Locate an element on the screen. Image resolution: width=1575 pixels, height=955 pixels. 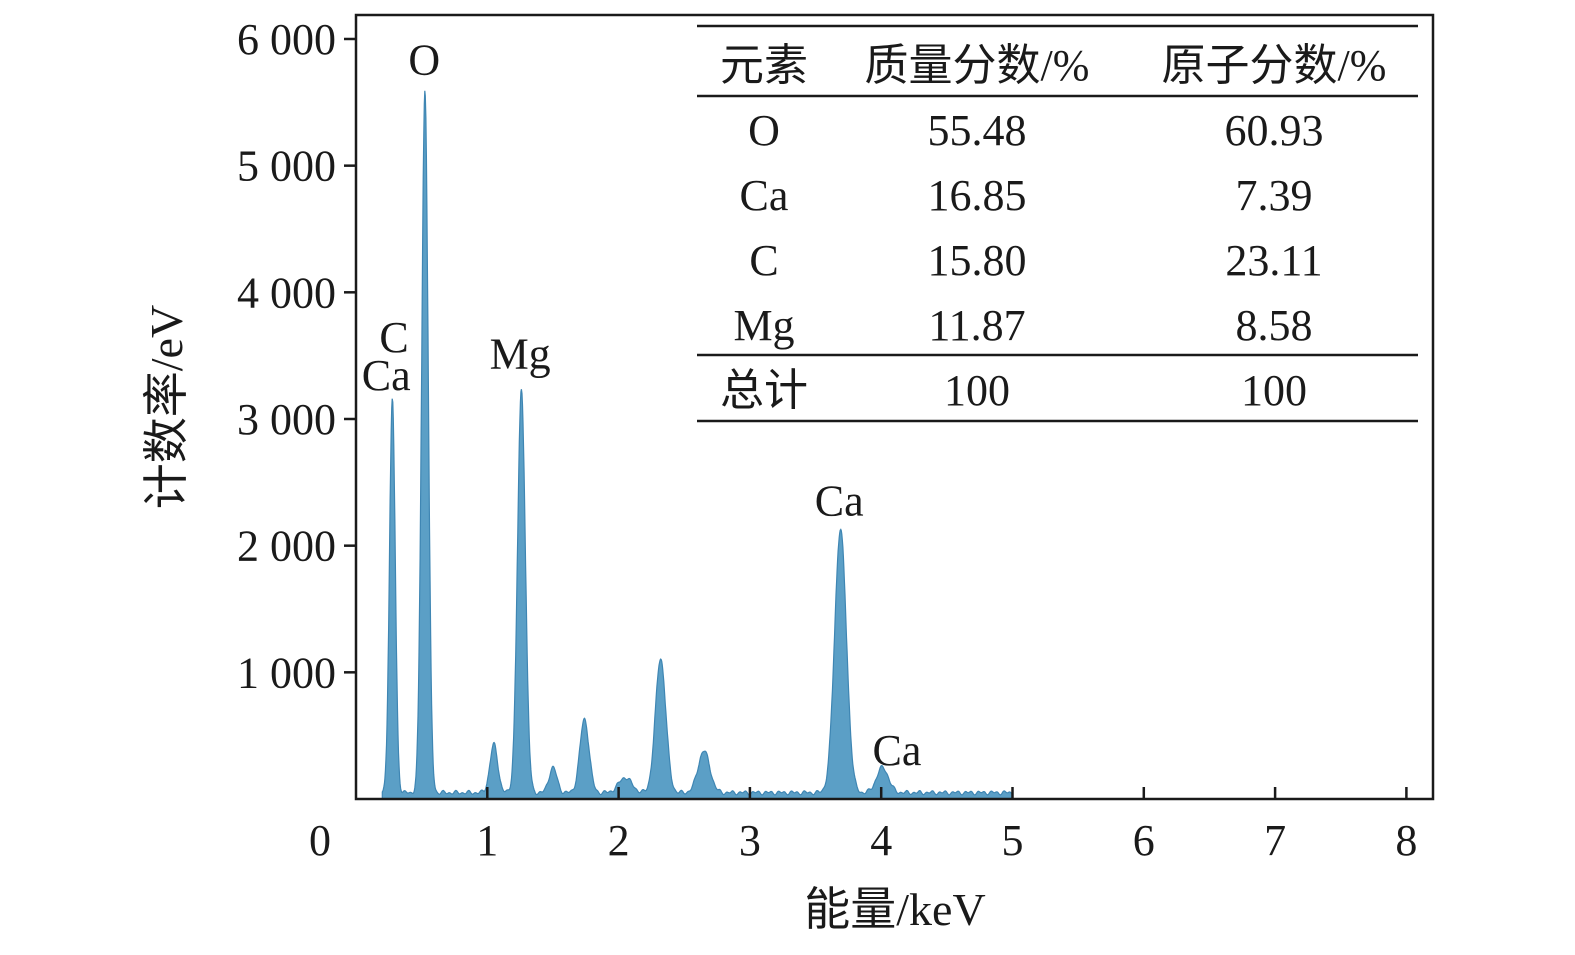
table-cell: 11.87 is located at coordinates (976, 325).